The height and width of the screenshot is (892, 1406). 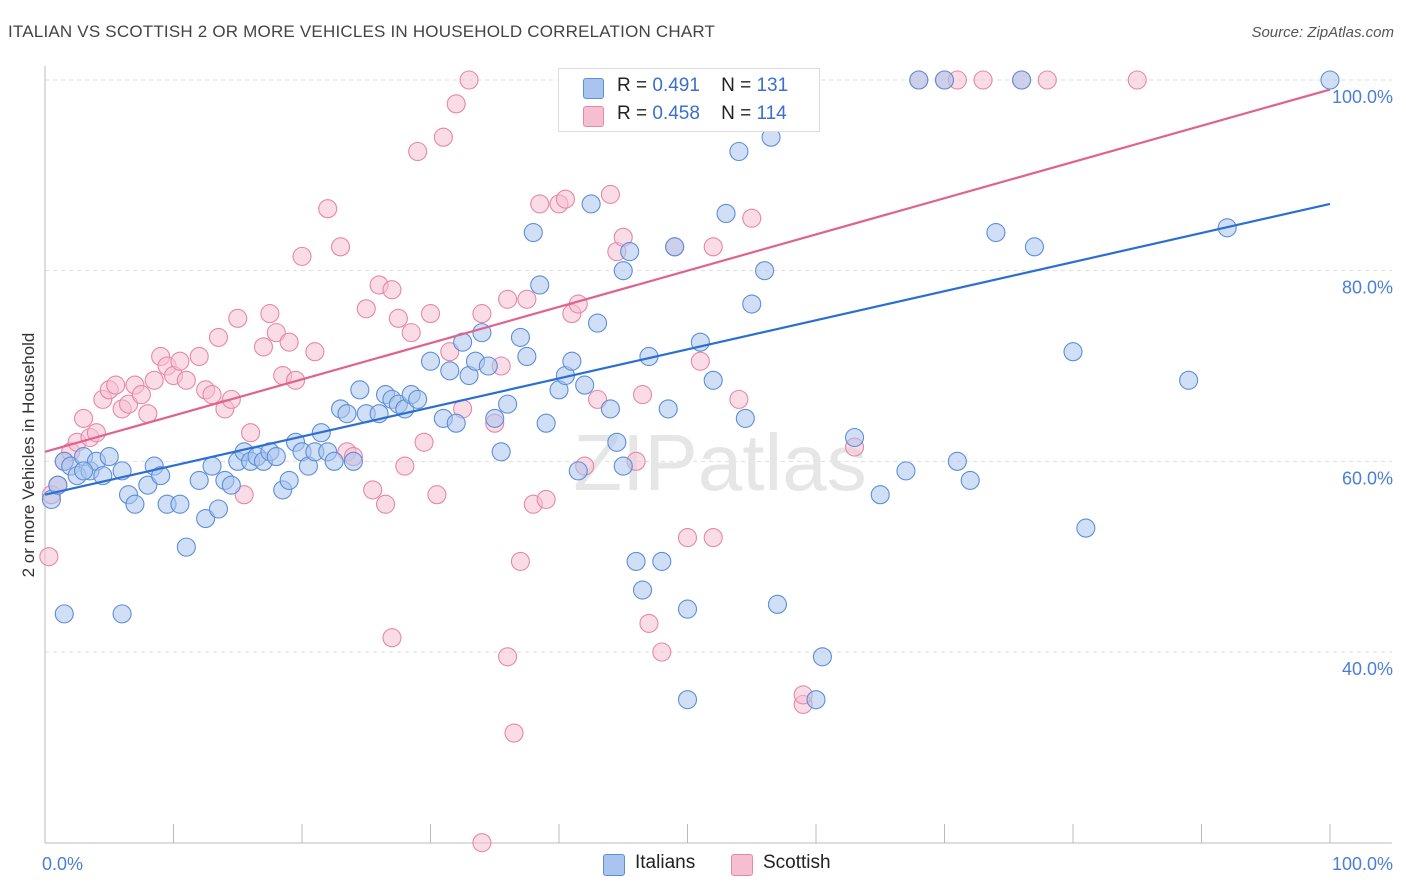 What do you see at coordinates (676, 113) in the screenshot?
I see `scottish-r-value: 0.458` at bounding box center [676, 113].